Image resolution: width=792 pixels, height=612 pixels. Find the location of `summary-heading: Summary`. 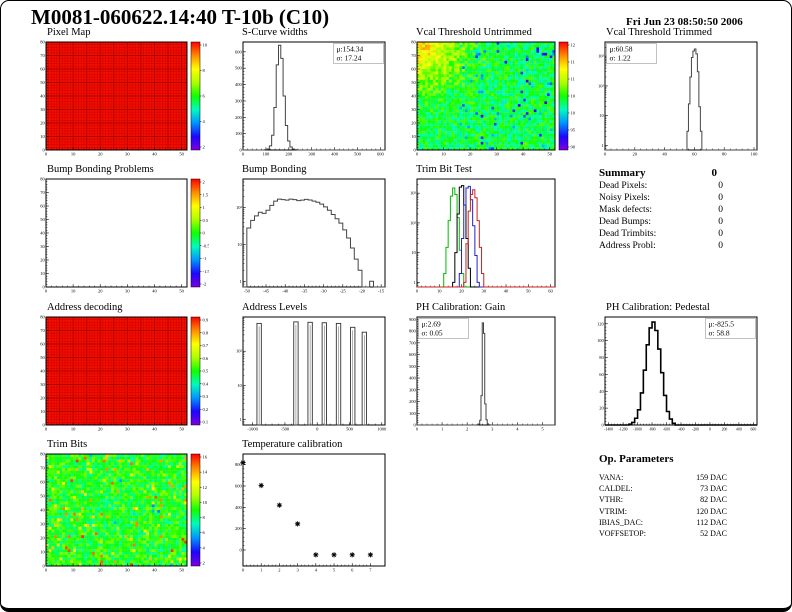

summary-heading: Summary is located at coordinates (622, 173).